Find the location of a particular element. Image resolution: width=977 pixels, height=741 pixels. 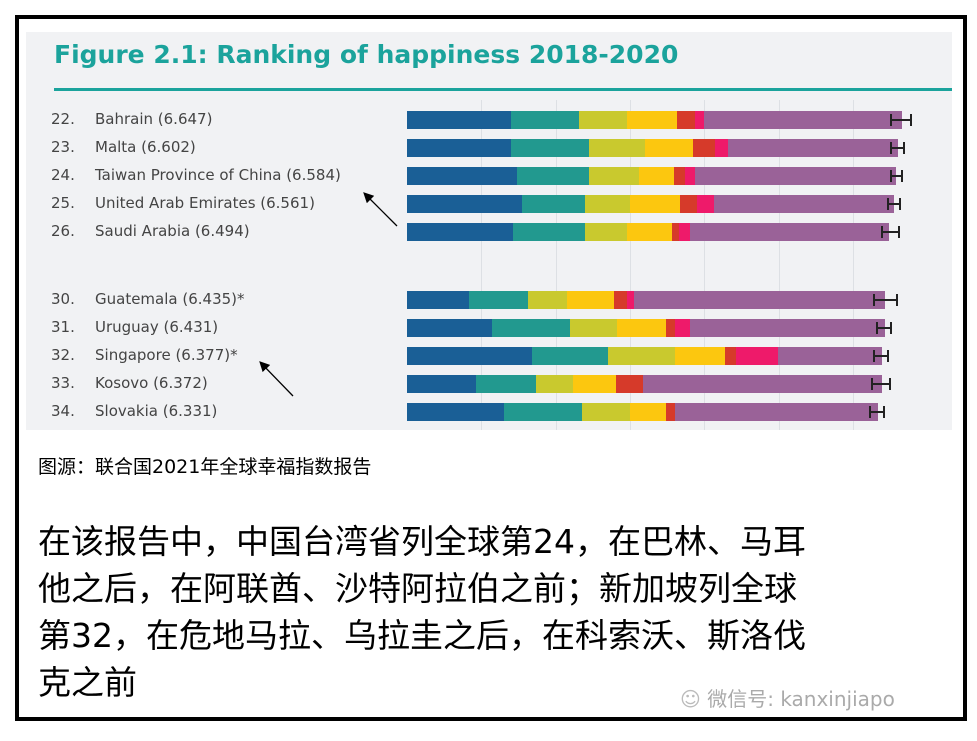

country-name: Singapore (6.377)* is located at coordinates (166, 355).